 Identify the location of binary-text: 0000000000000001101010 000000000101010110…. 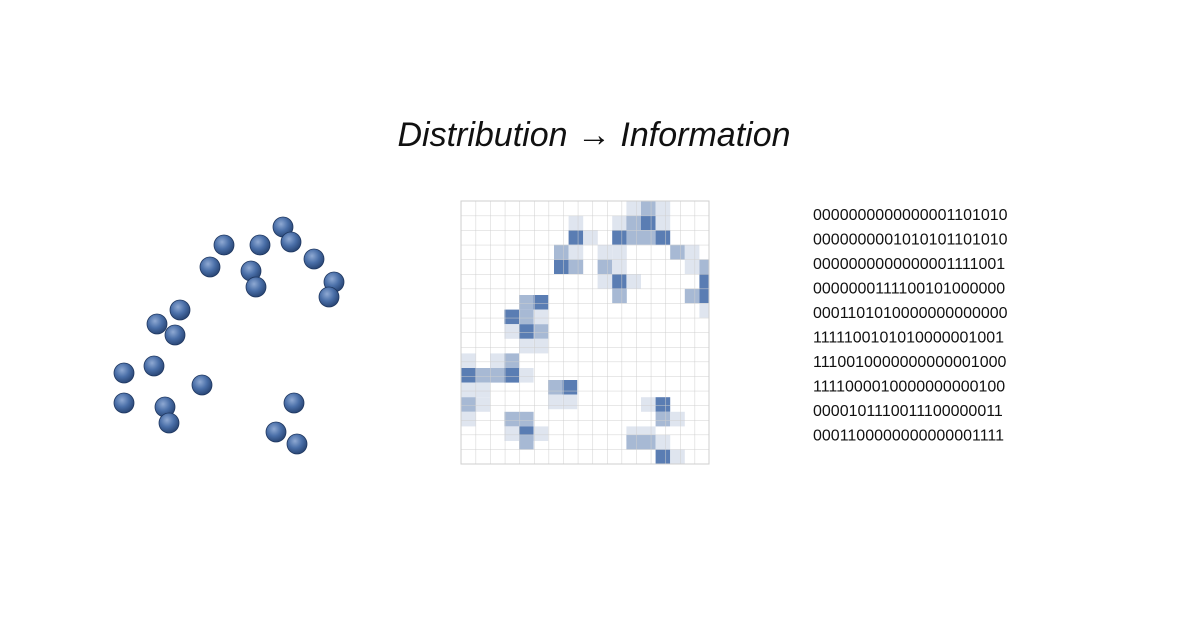
(910, 326).